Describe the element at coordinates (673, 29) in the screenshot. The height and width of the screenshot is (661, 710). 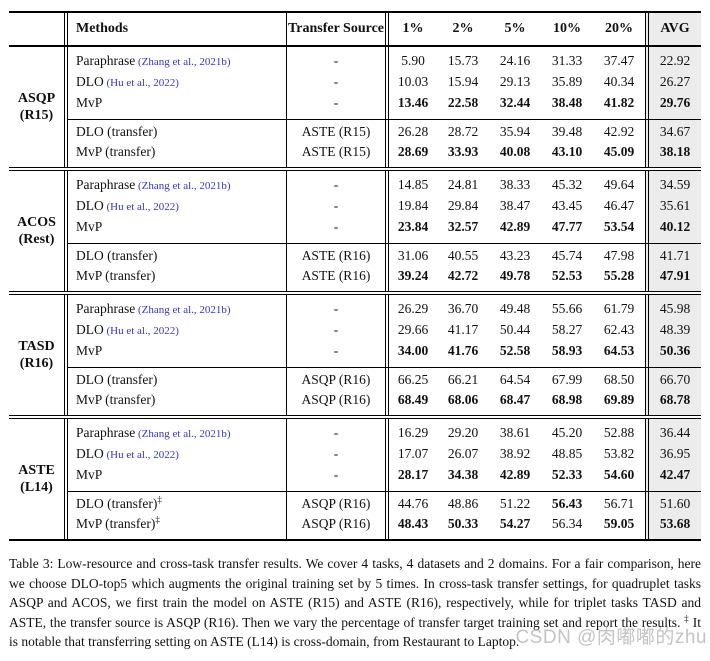
I see `header-avg: AVG` at that location.